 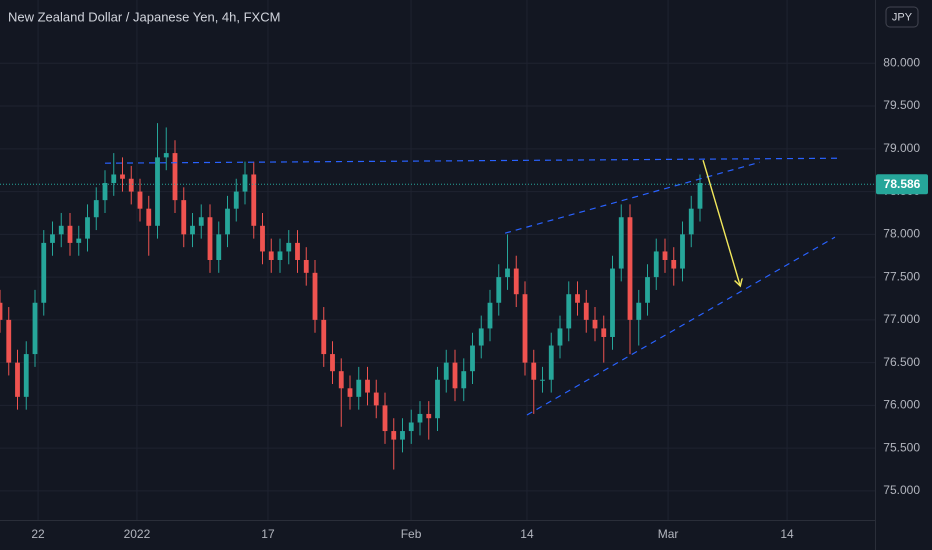 I want to click on last-price-box, so click(x=902, y=184).